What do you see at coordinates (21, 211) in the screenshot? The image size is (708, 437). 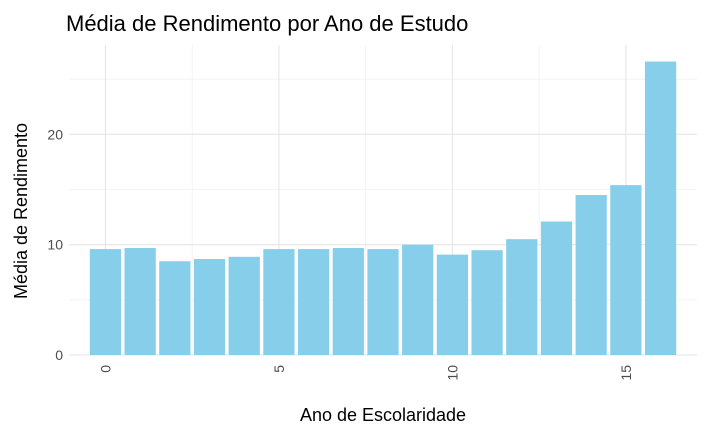 I see `y-axis-title: Média de Rendimento` at bounding box center [21, 211].